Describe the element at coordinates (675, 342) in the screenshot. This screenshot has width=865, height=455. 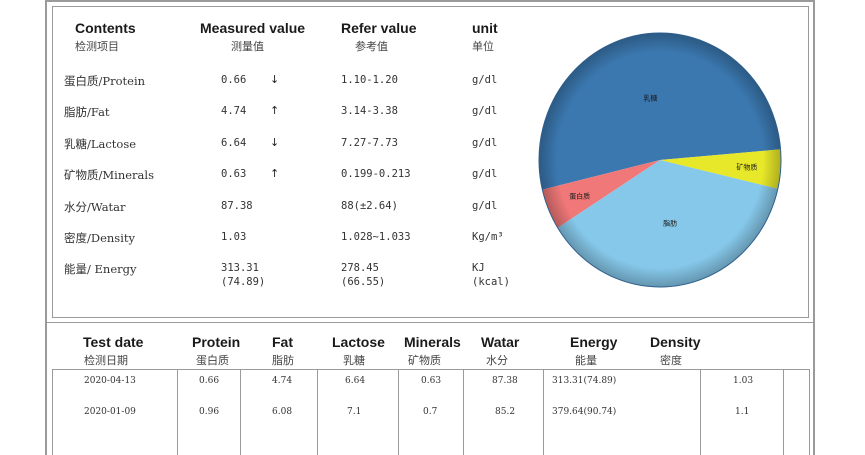
I see `hist-header-density: Density` at that location.